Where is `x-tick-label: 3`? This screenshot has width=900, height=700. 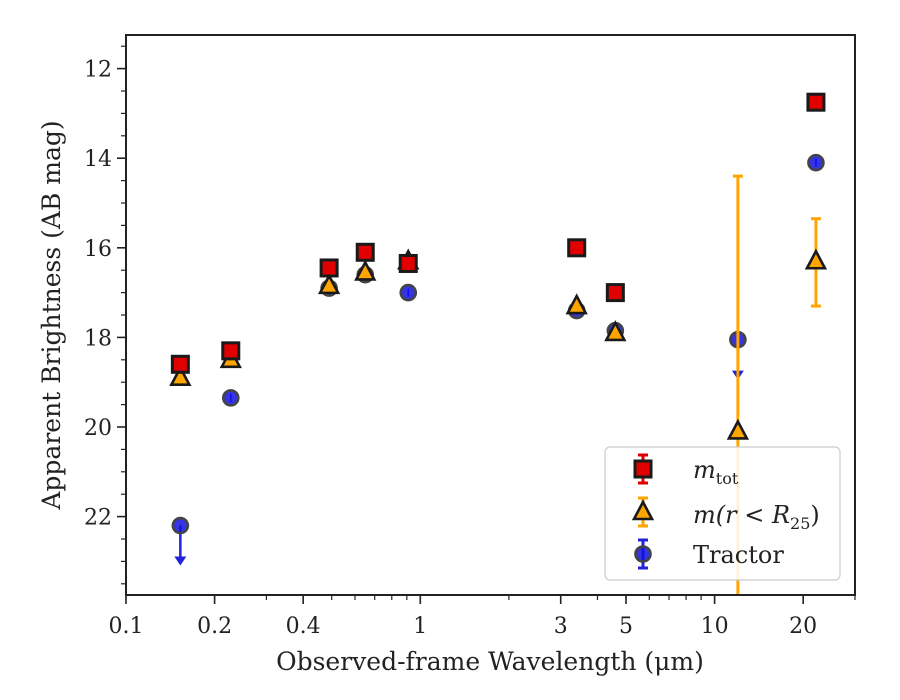
x-tick-label: 3 is located at coordinates (561, 626).